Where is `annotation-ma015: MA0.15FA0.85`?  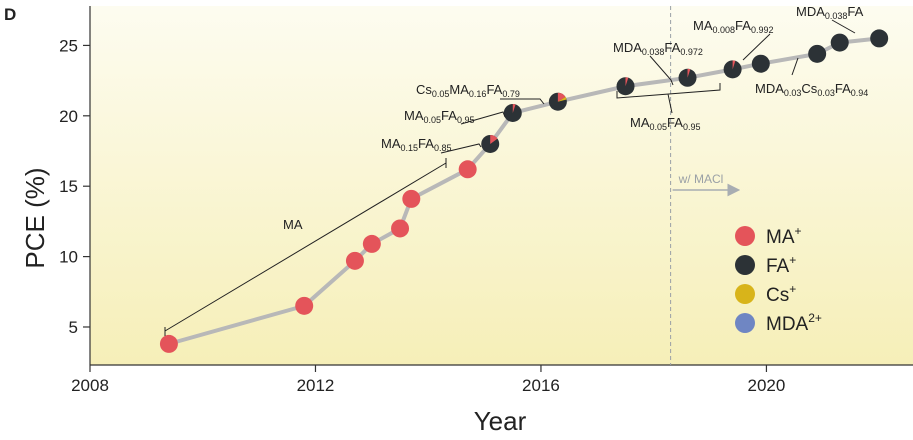
annotation-ma015: MA0.15FA0.85 is located at coordinates (416, 144).